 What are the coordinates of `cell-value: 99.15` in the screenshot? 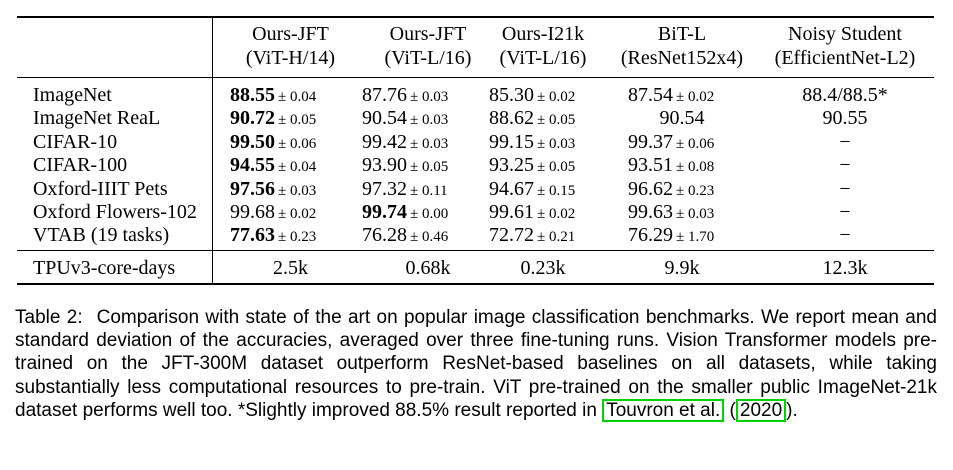 It's located at (511, 142).